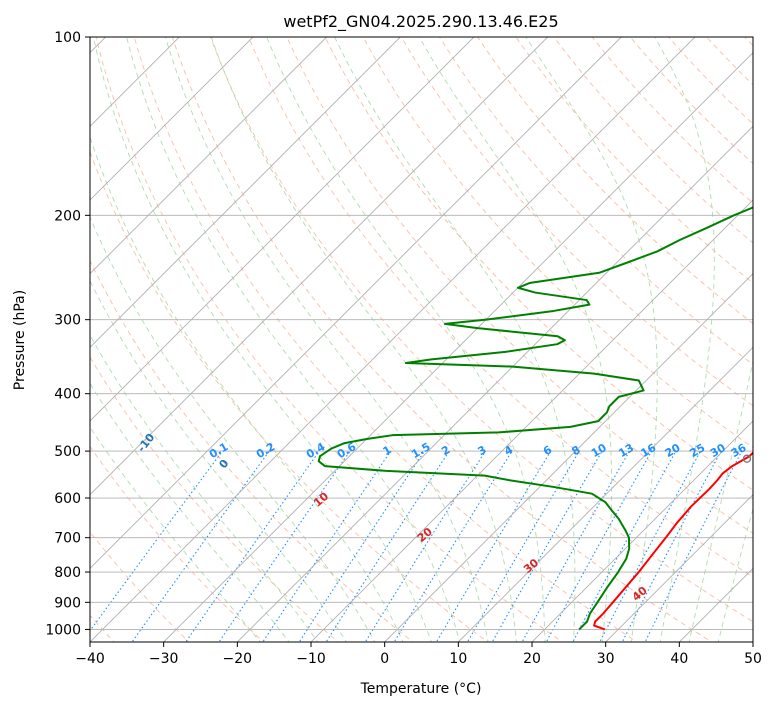  Describe the element at coordinates (67, 395) in the screenshot. I see `y-tick-label: 400` at that location.